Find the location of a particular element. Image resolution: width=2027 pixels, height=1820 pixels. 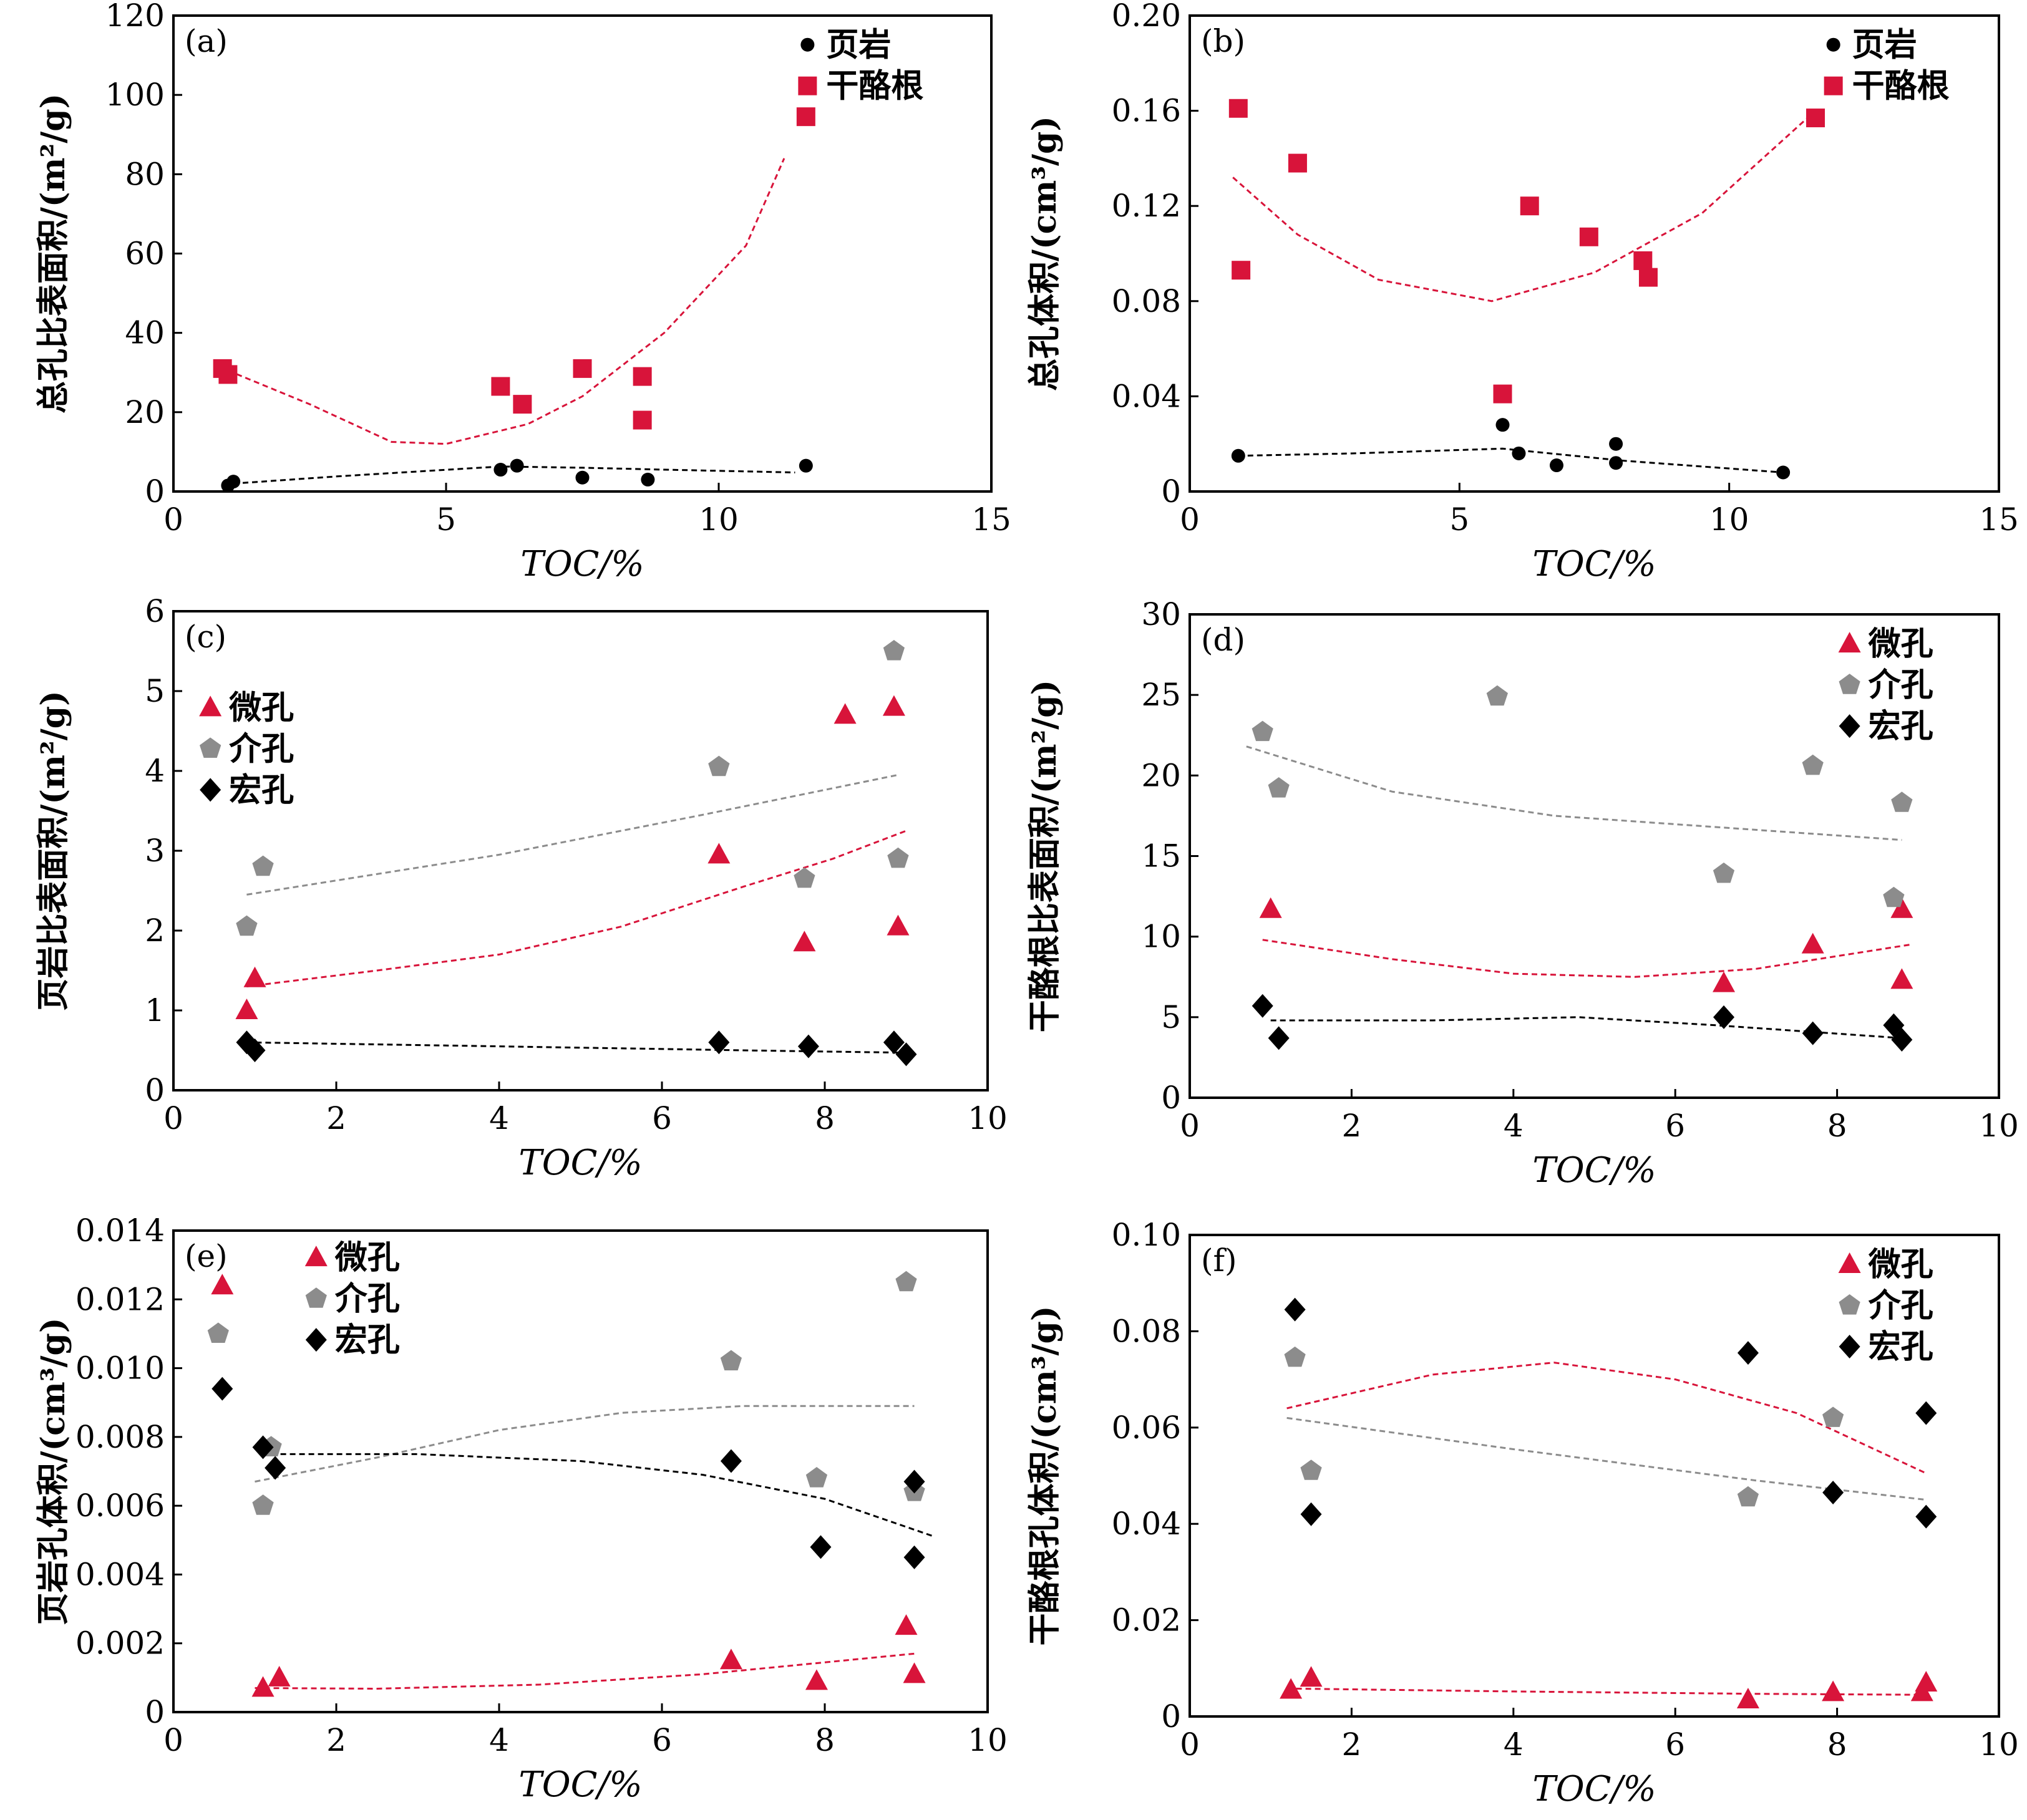

y-axis-label: 总孔体积/(cm³/g) is located at coordinates (1045, 254).